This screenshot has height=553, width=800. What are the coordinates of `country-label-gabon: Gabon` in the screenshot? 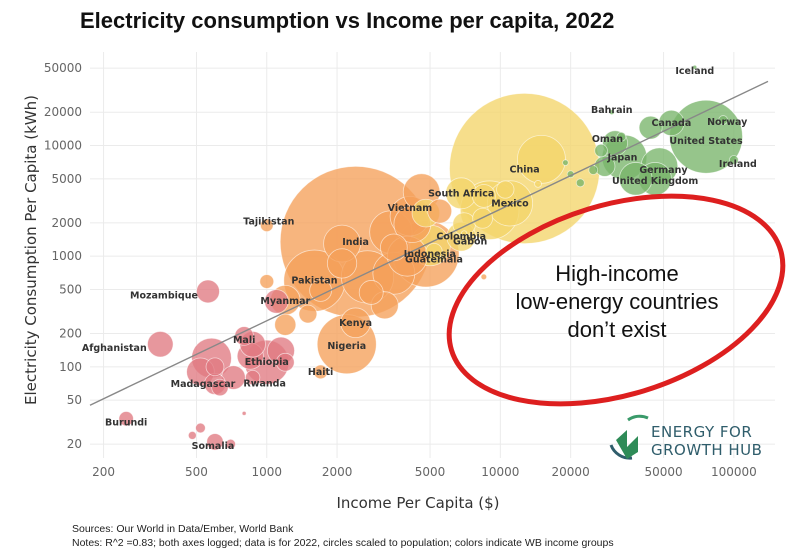 It's located at (470, 242).